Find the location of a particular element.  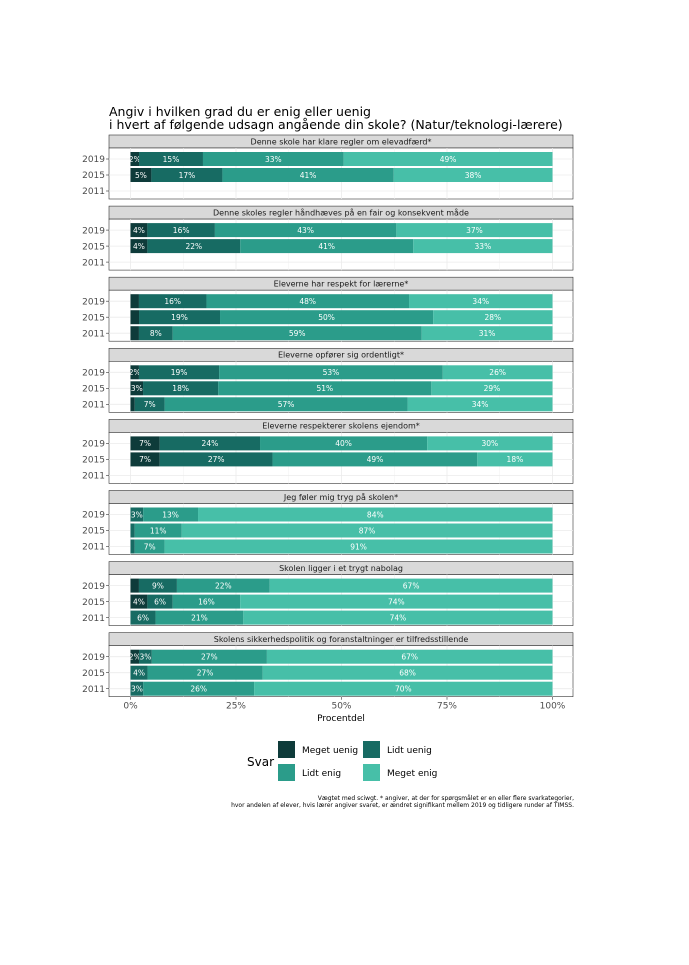

data-label: 43% is located at coordinates (305, 230).